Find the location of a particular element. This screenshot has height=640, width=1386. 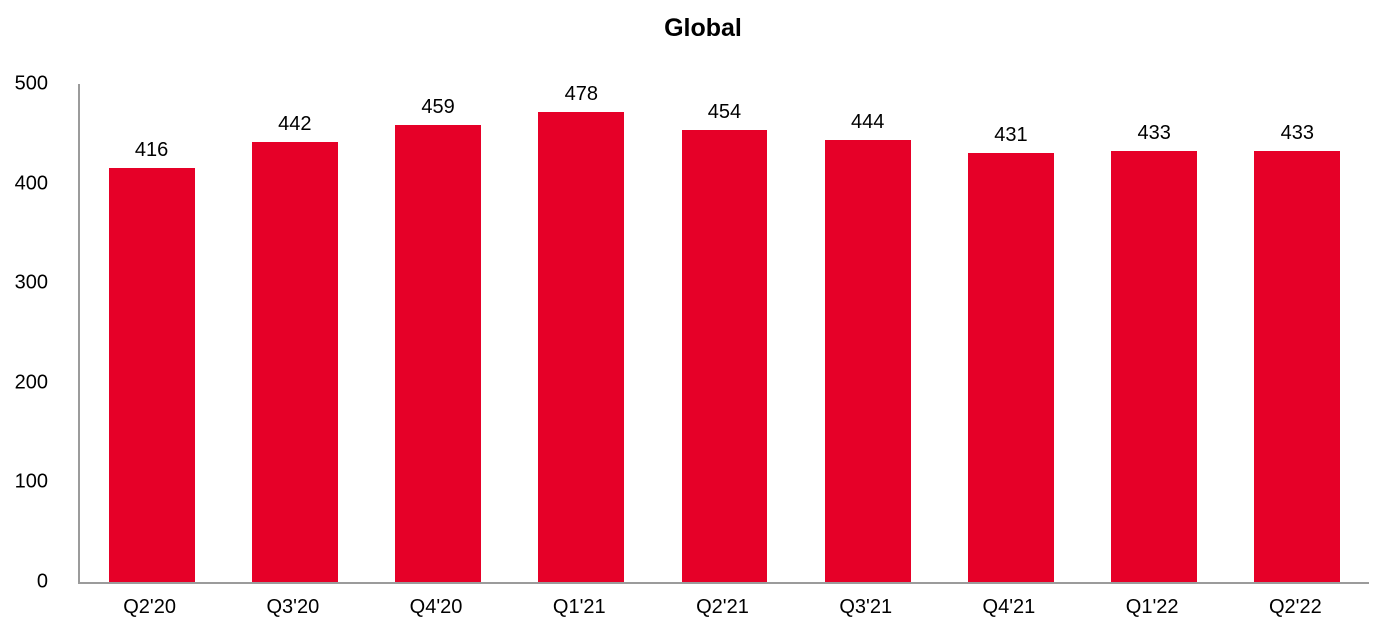

x-tick-label: Q2'20 is located at coordinates (149, 607).